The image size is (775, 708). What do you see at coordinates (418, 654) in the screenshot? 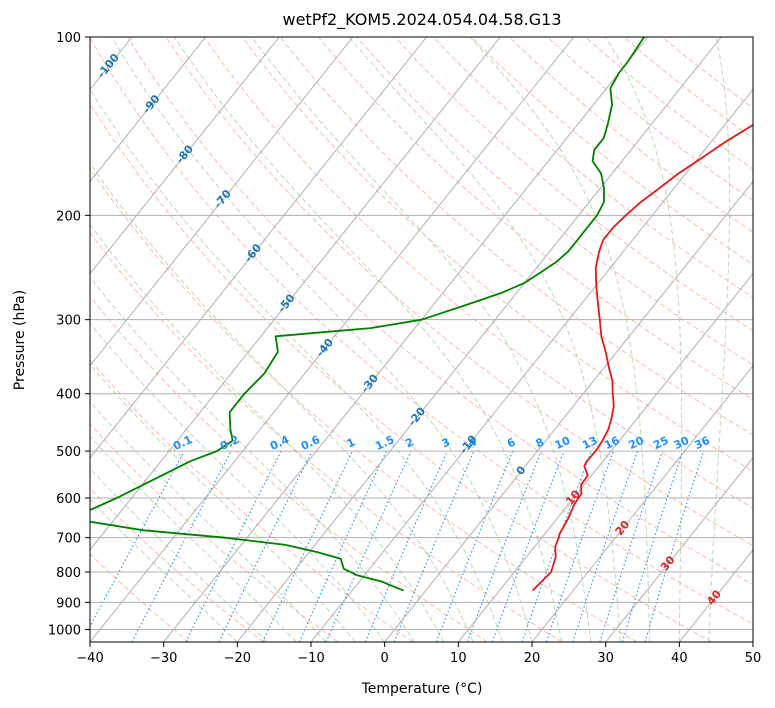
I see `x-axis: −40 −30 −20 −10 0 10 20 30 40 50` at bounding box center [418, 654].